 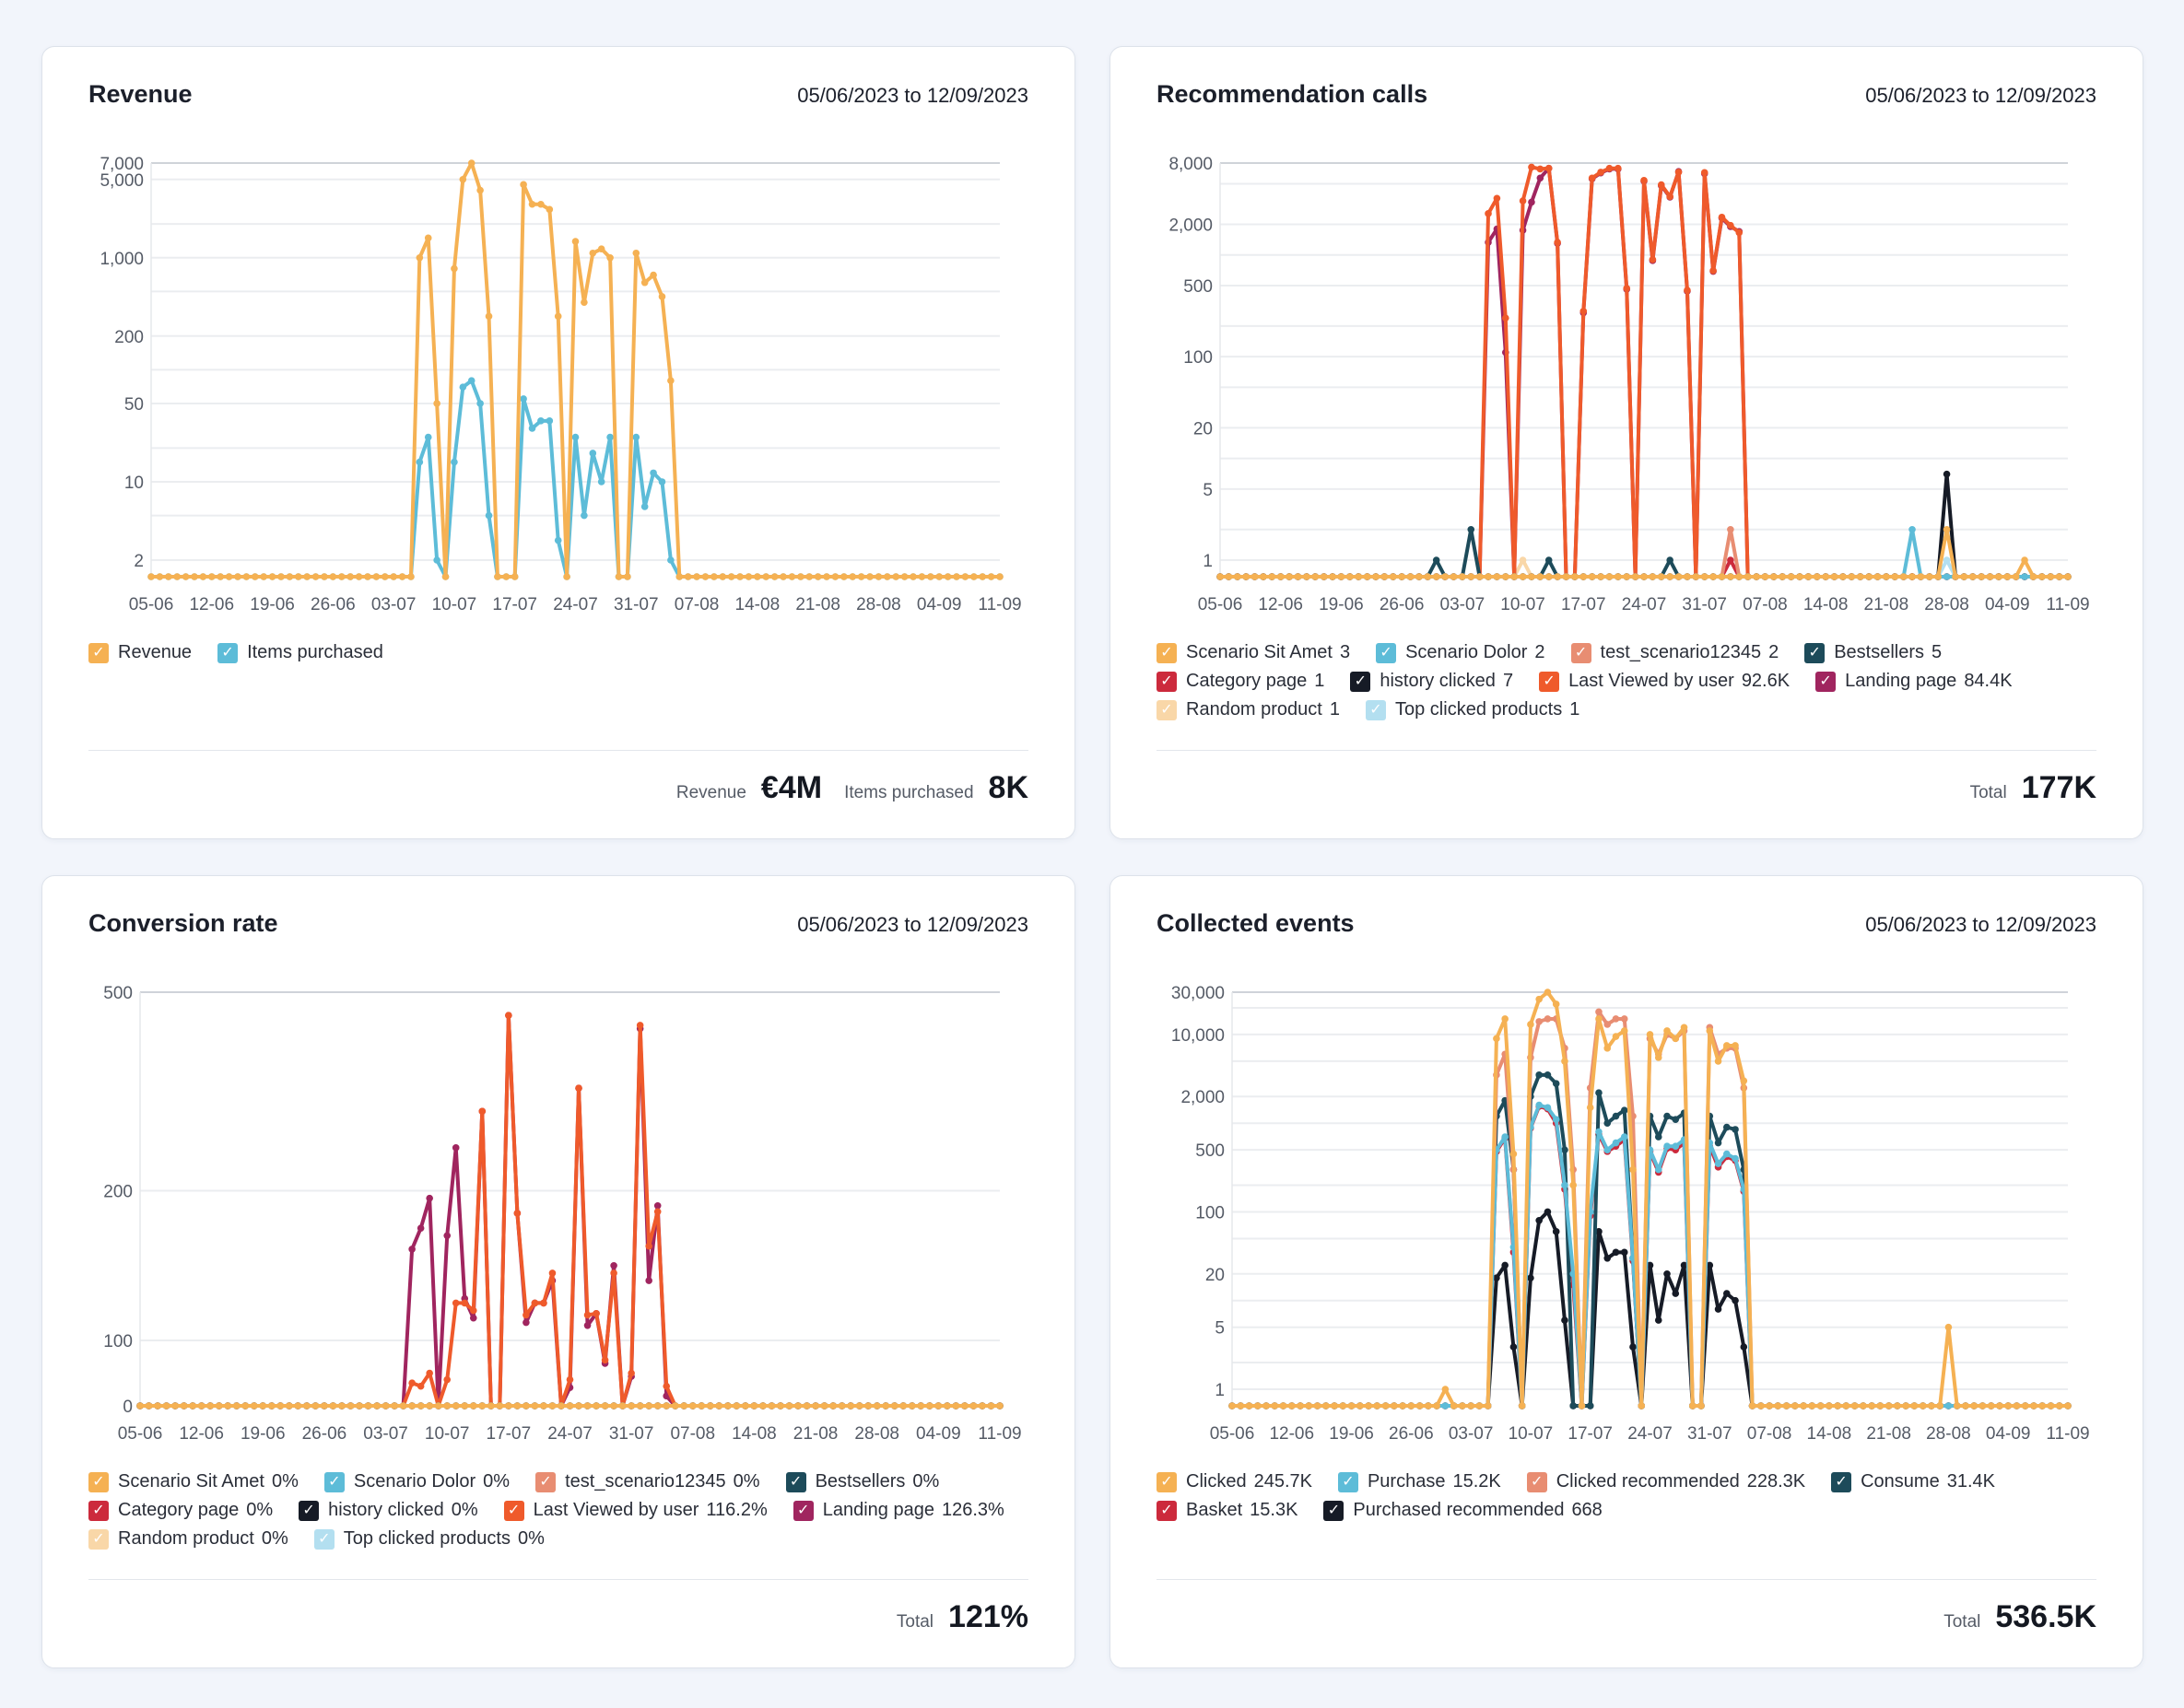 What do you see at coordinates (1419, 1481) in the screenshot?
I see `legend-item: ✓ Purchase 15.2K` at bounding box center [1419, 1481].